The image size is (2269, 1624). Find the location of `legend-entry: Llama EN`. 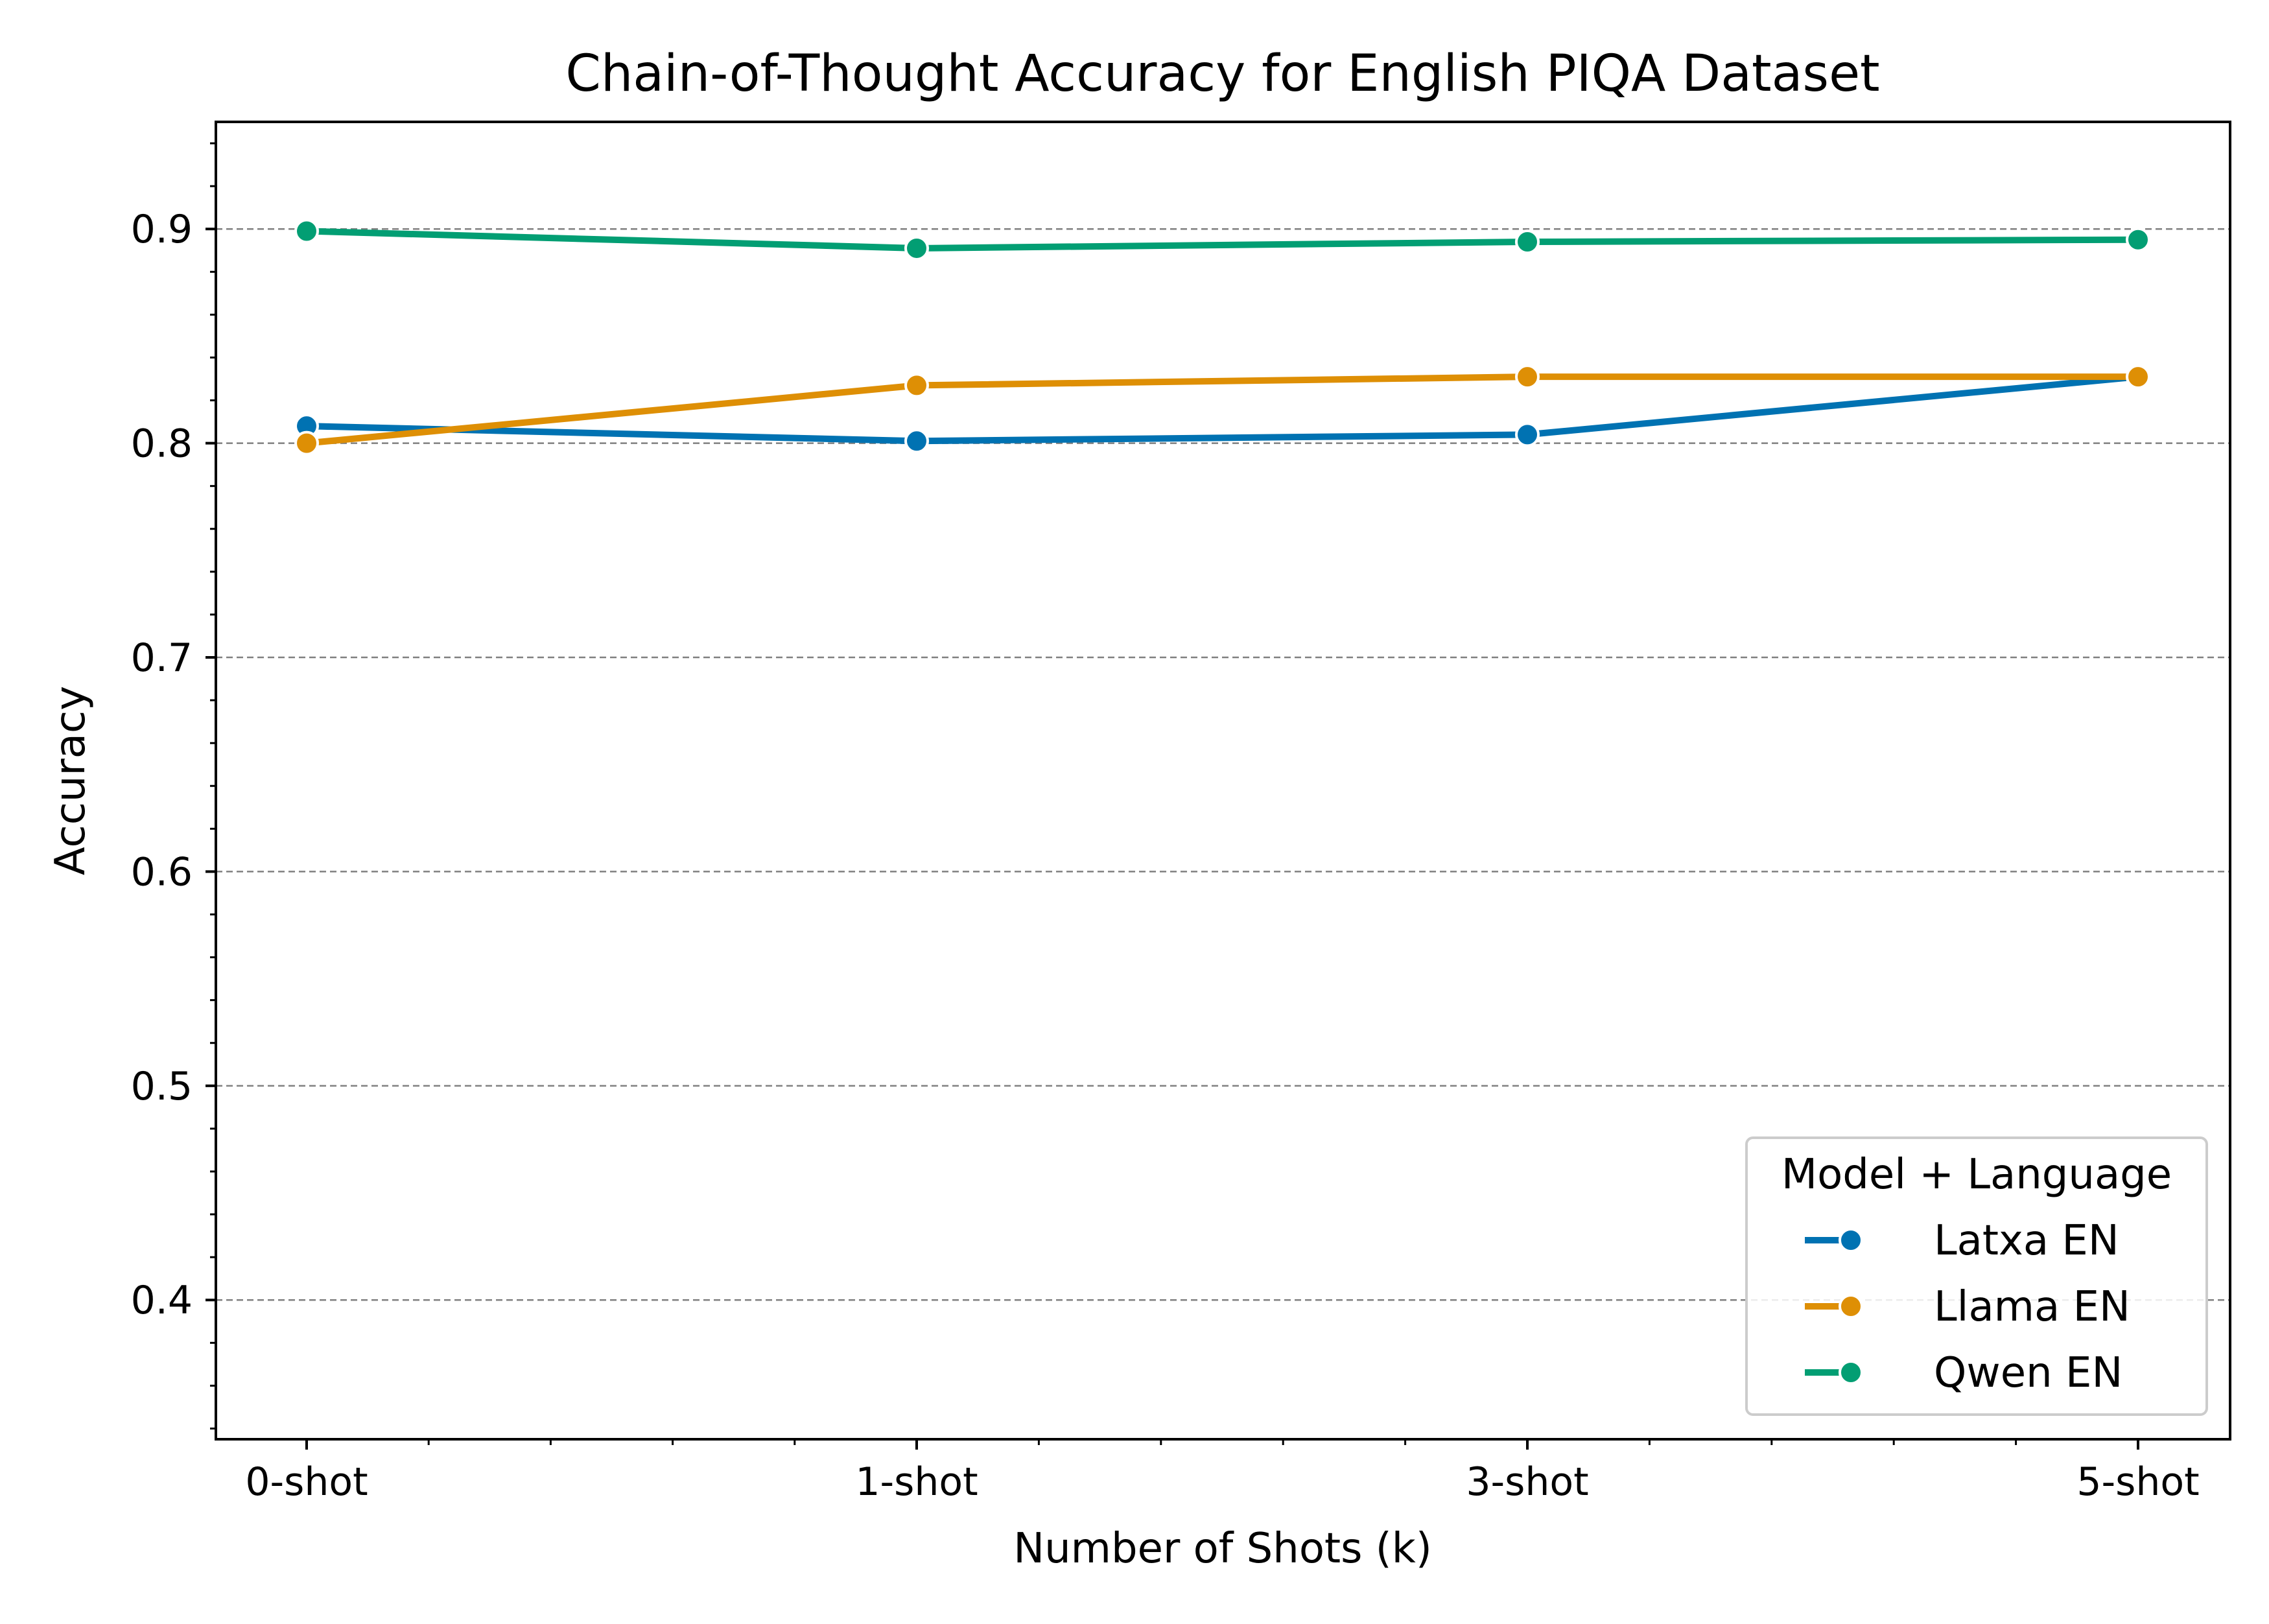

legend-entry: Llama EN is located at coordinates (1967, 1307).